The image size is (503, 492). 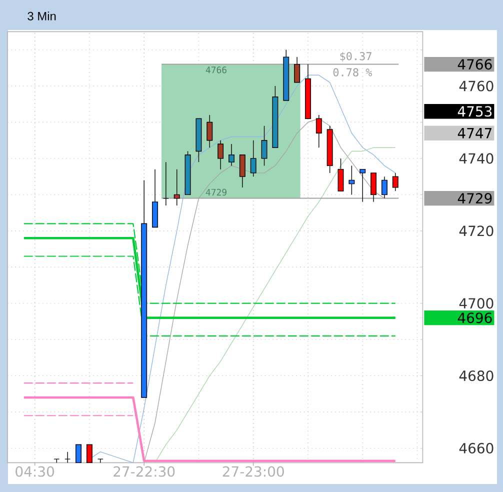 What do you see at coordinates (476, 448) in the screenshot?
I see `y-tick-label: 4660` at bounding box center [476, 448].